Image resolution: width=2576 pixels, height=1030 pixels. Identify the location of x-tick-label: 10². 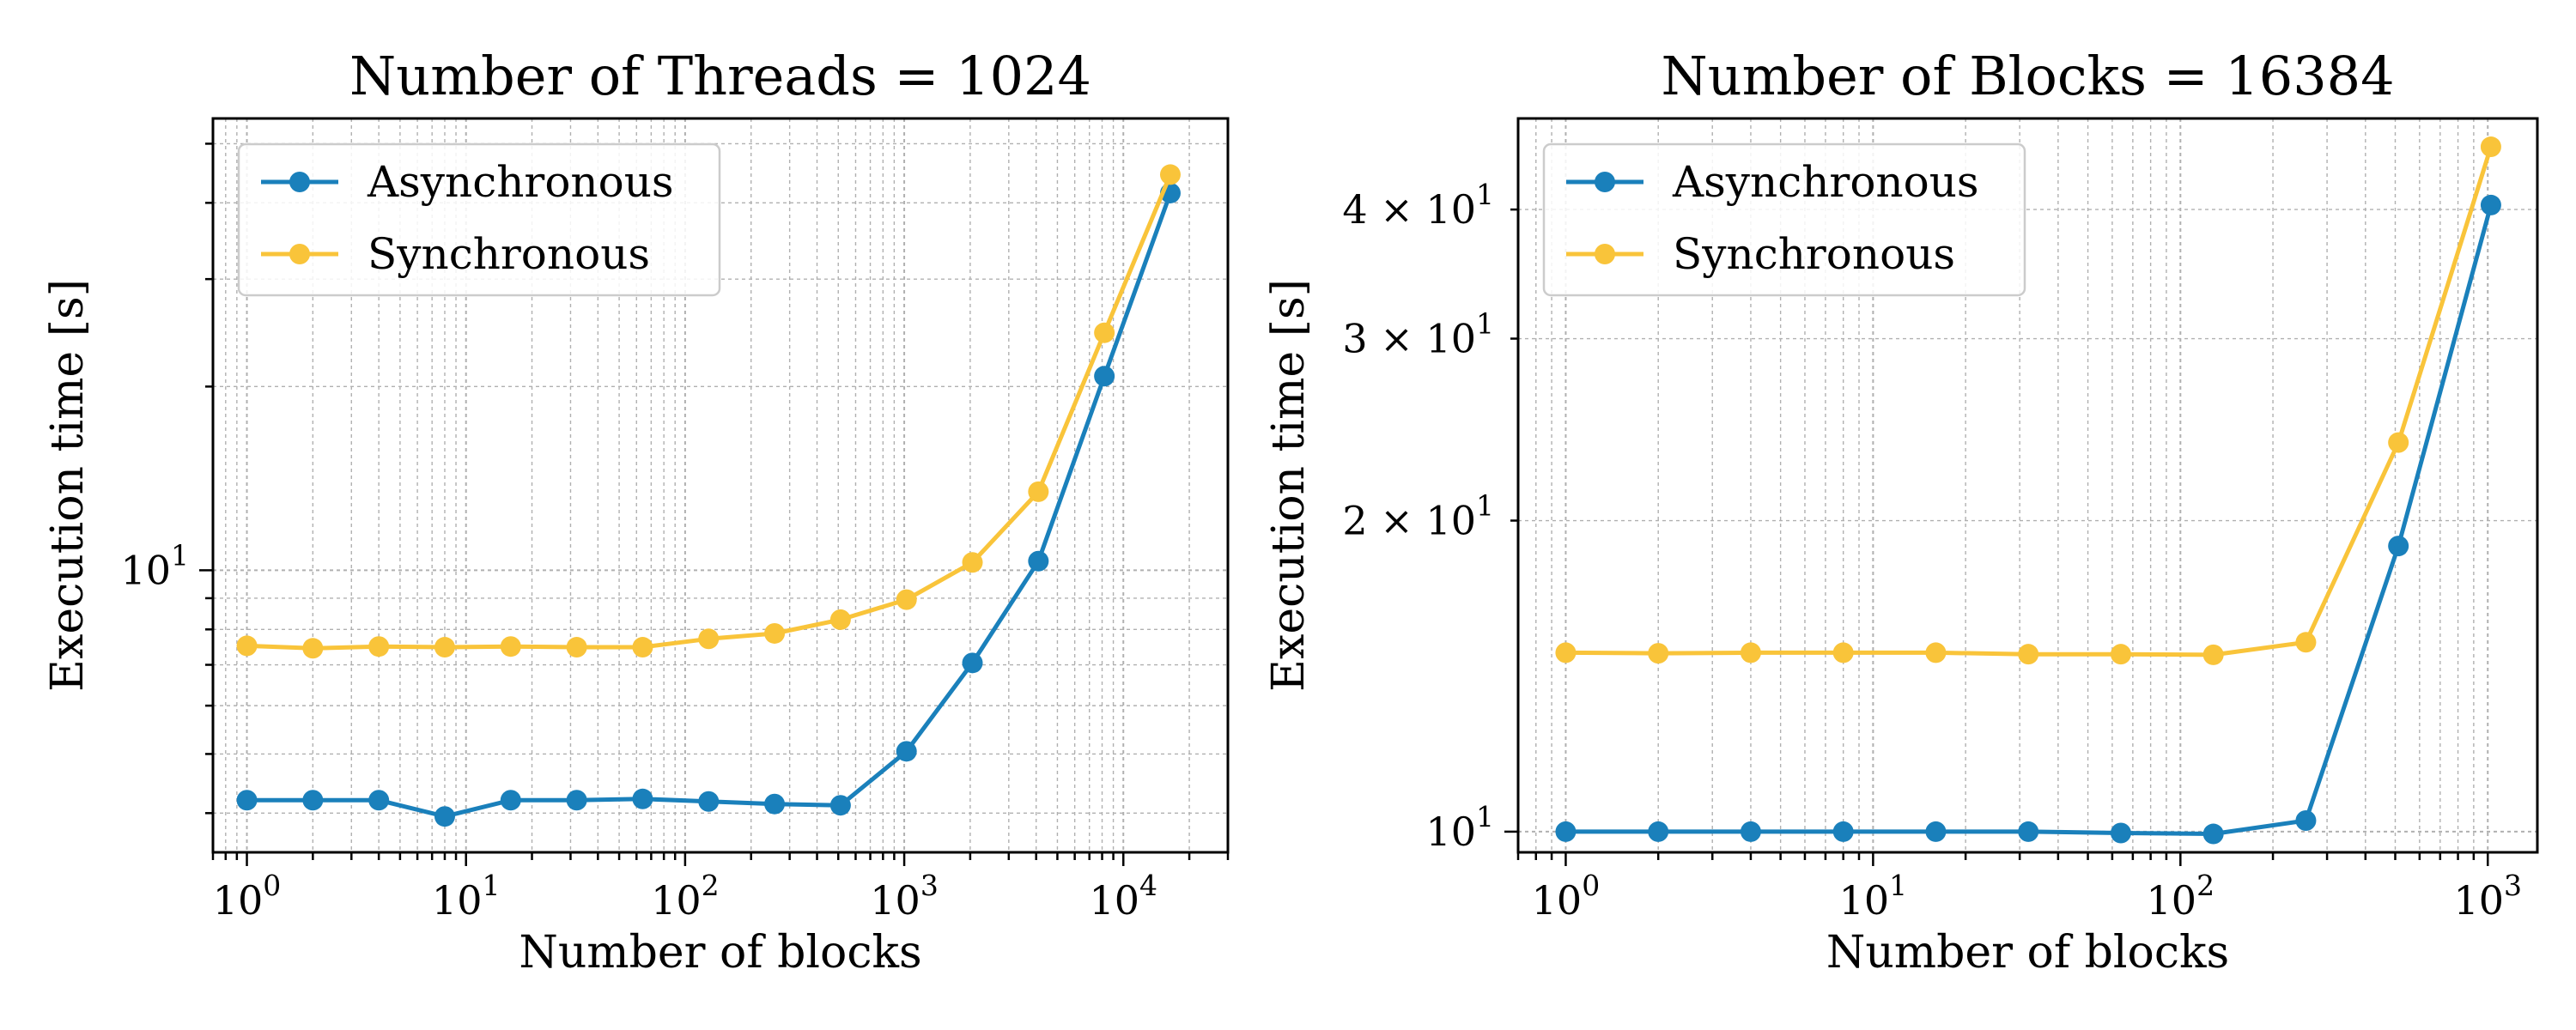
(2181, 896).